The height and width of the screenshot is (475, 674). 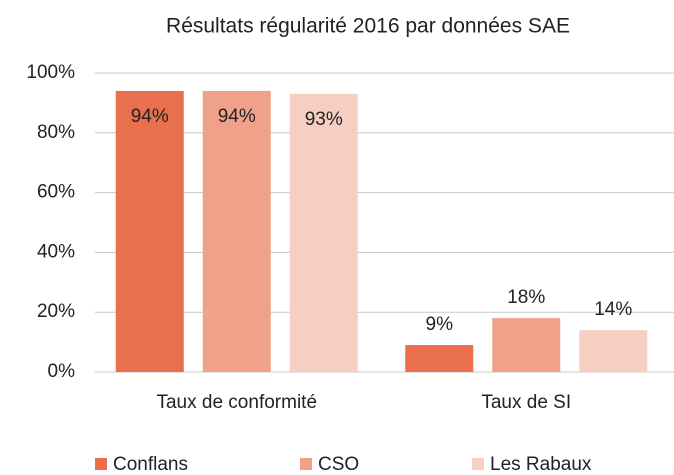 What do you see at coordinates (50, 72) in the screenshot?
I see `y-tick-label: 100%` at bounding box center [50, 72].